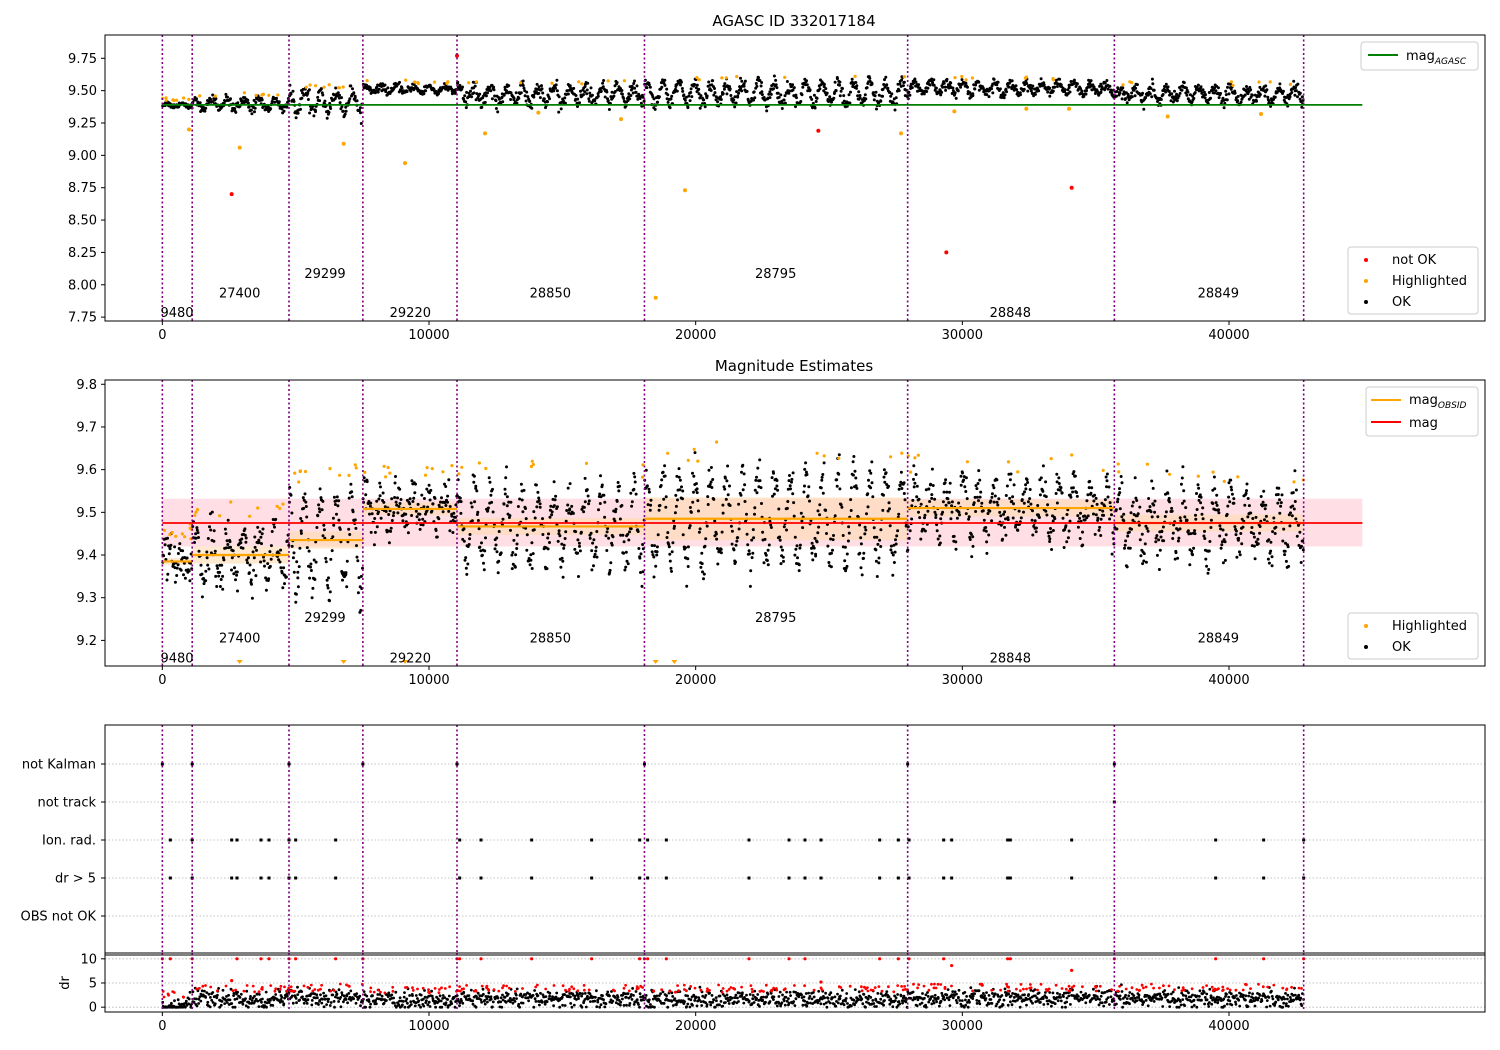 The width and height of the screenshot is (1500, 1050). Describe the element at coordinates (82, 318) in the screenshot. I see `agasc-ytick-label: 7.75` at that location.